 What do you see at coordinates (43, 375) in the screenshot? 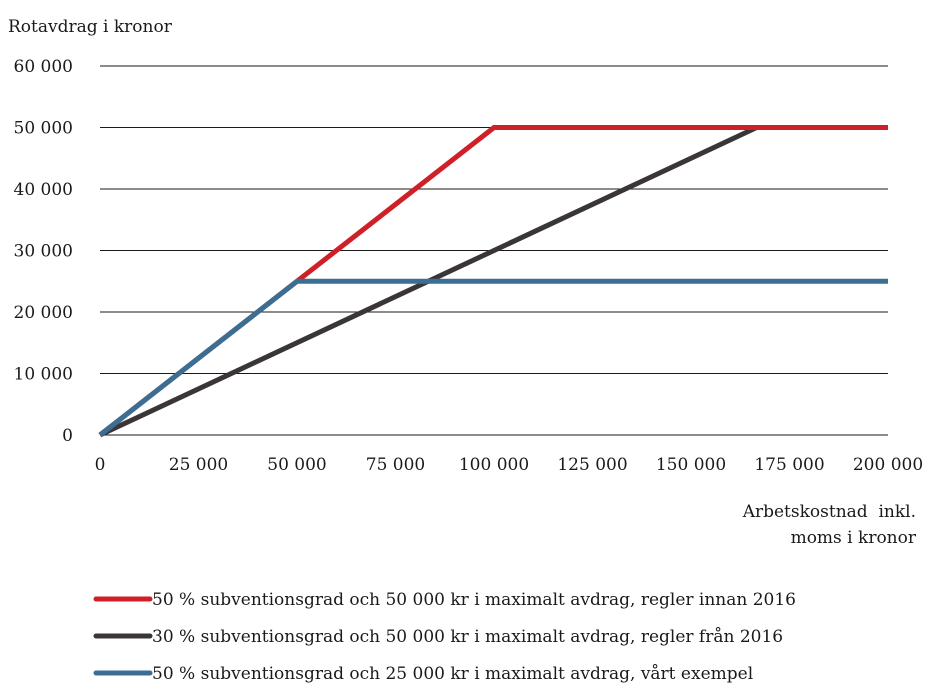
I see `y-tick-label: 10 000` at bounding box center [43, 375].